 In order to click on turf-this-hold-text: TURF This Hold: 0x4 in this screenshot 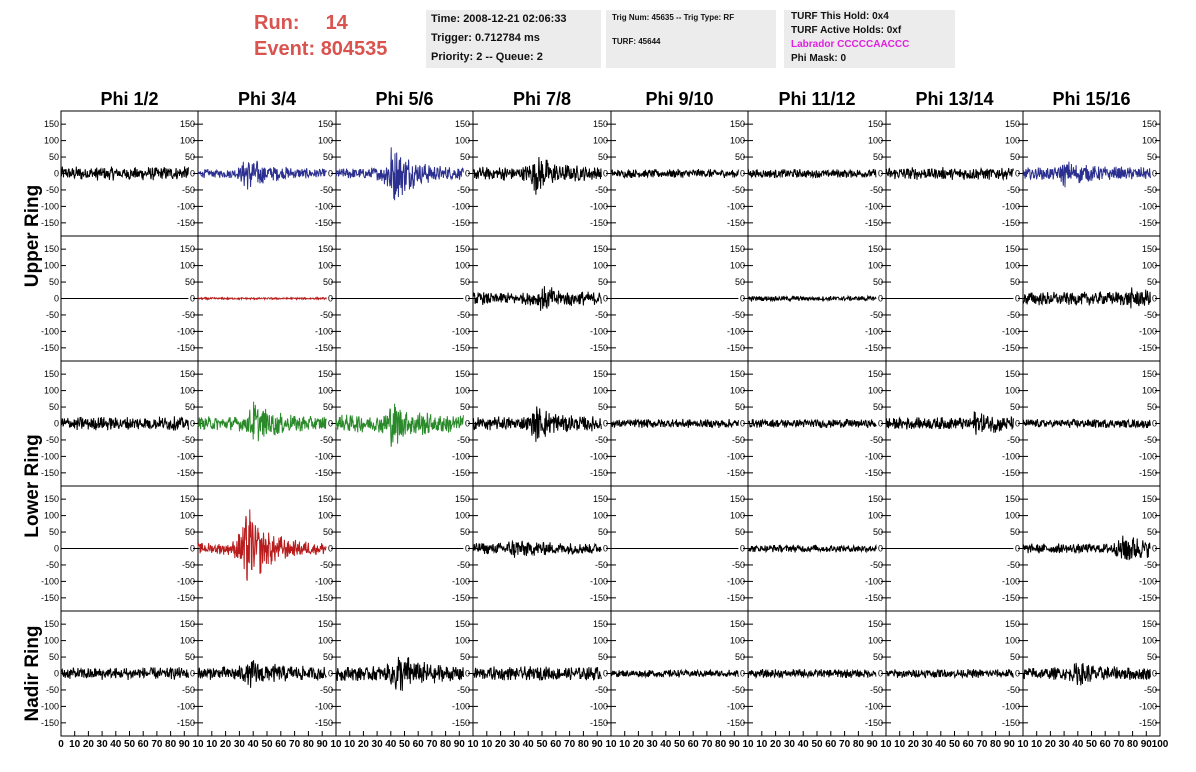, I will do `click(840, 16)`.